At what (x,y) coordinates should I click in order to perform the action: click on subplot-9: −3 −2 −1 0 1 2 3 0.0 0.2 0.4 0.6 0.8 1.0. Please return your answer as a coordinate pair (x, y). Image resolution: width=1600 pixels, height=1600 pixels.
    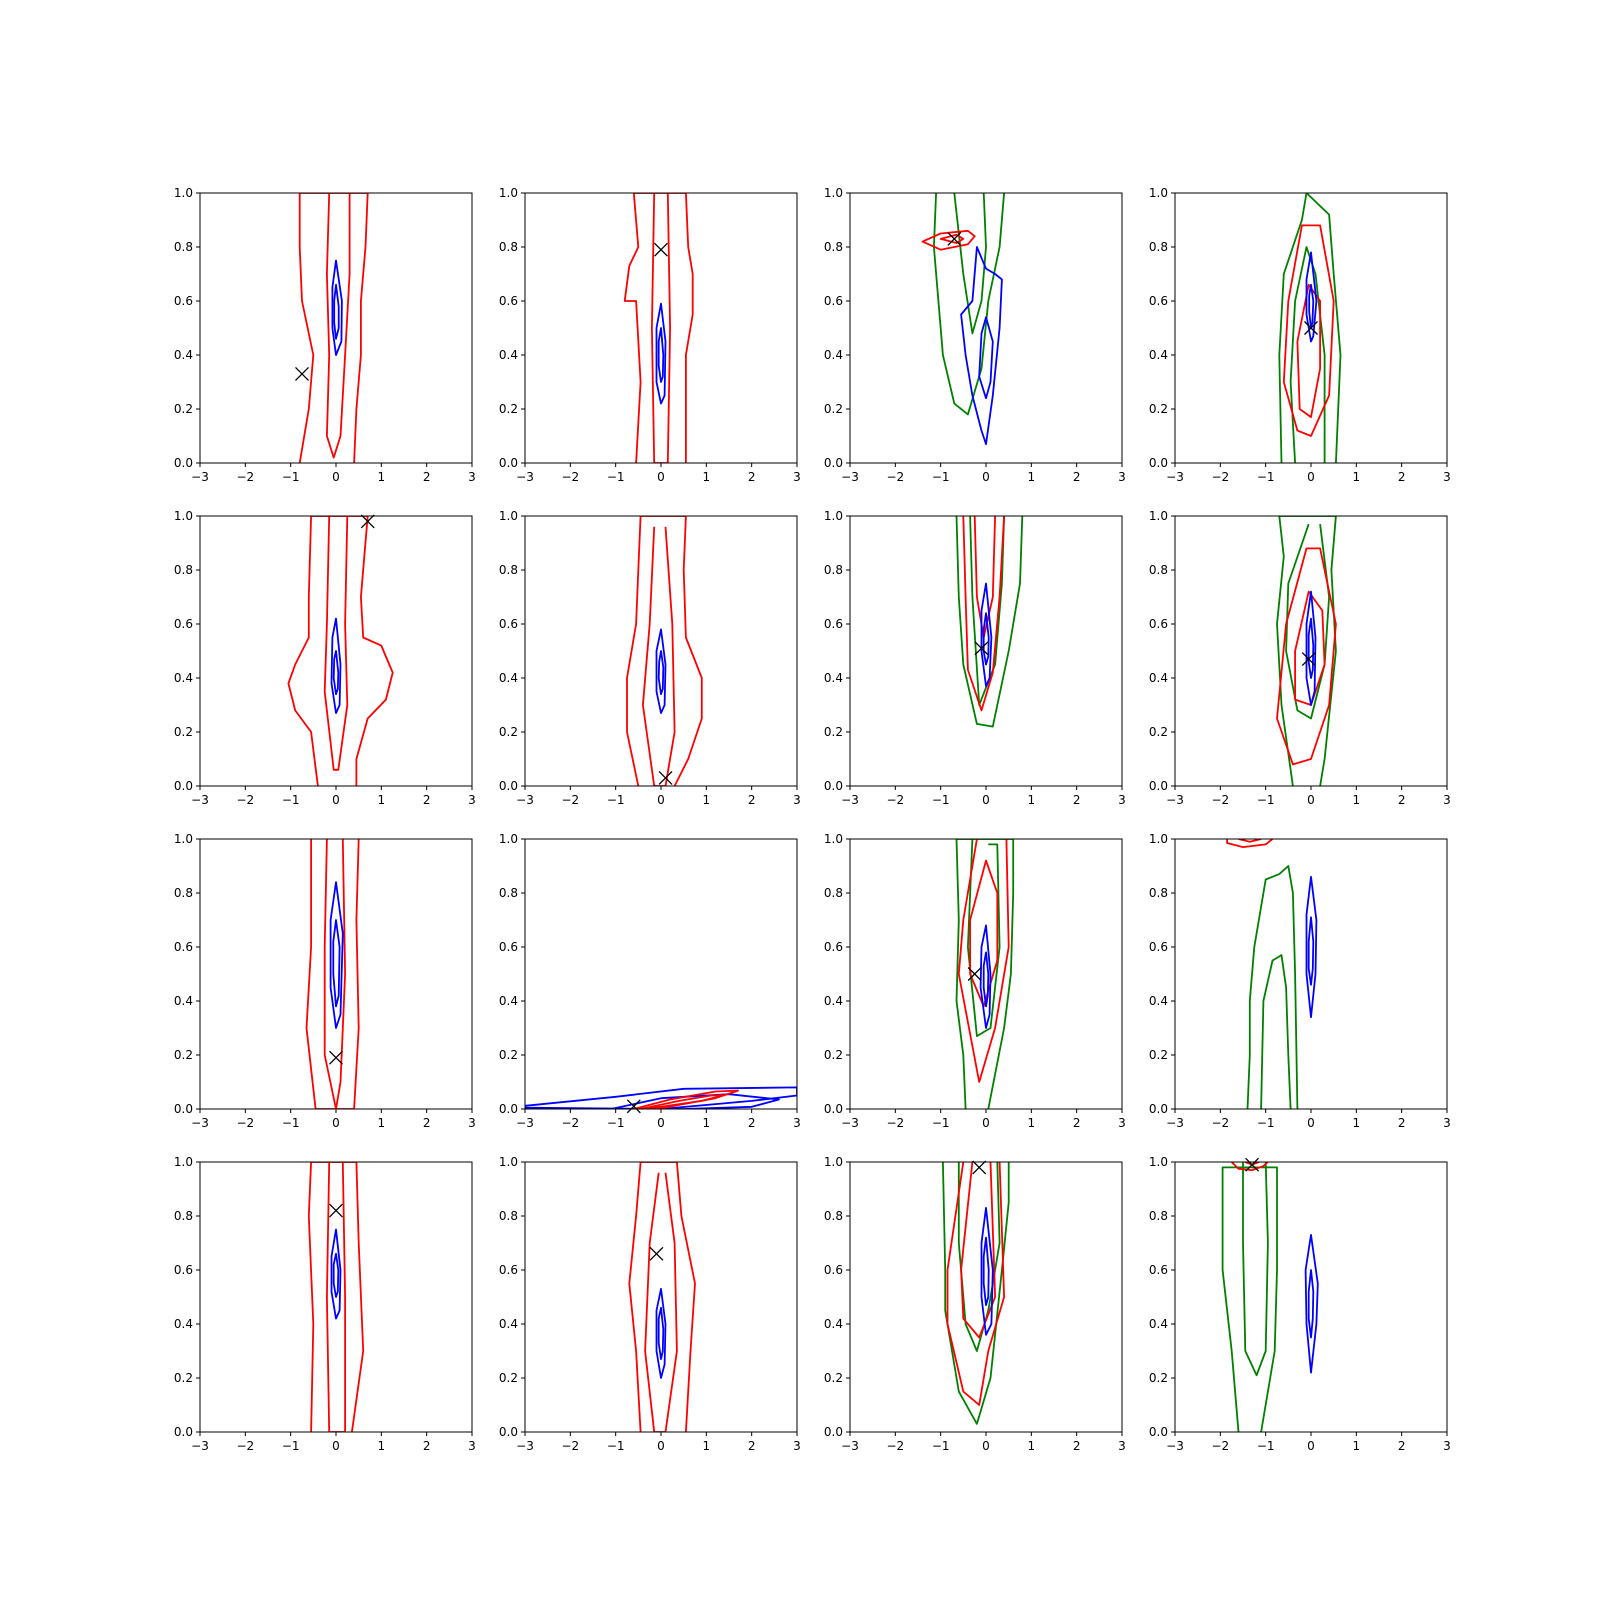
    Looking at the image, I should click on (325, 981).